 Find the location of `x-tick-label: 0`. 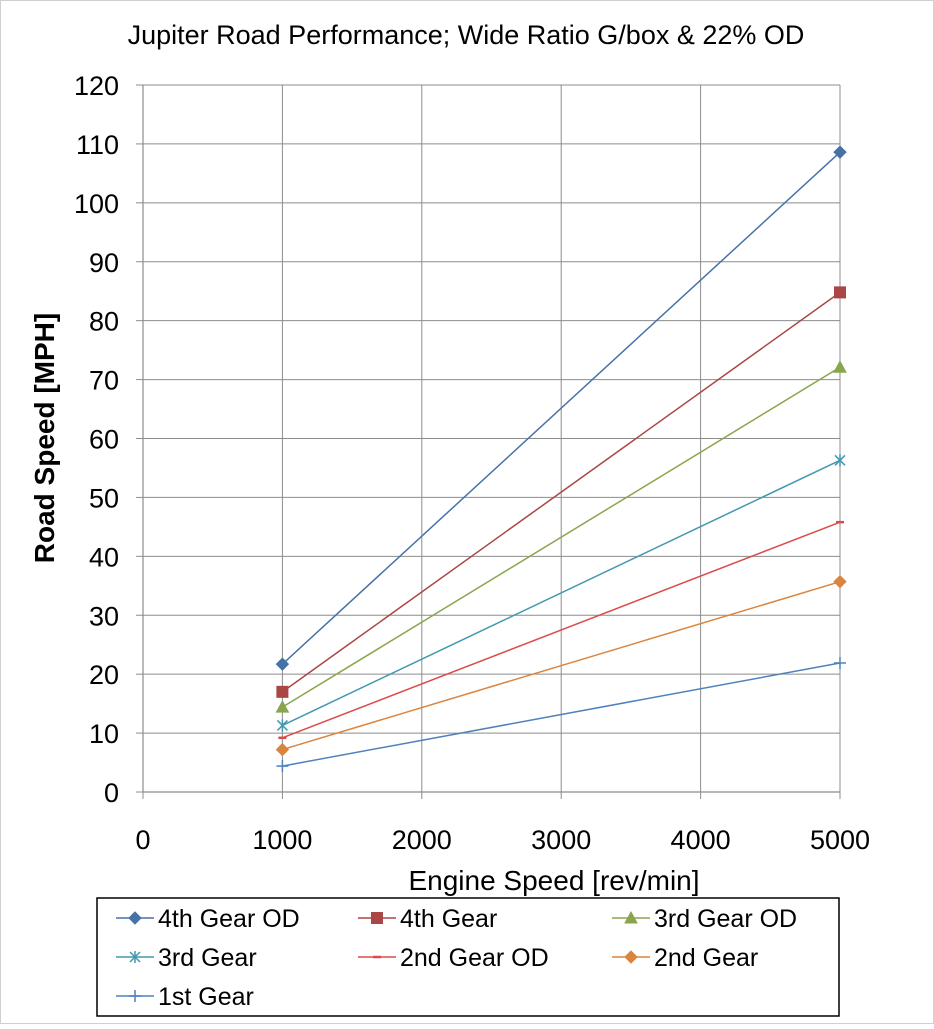

x-tick-label: 0 is located at coordinates (142, 840).